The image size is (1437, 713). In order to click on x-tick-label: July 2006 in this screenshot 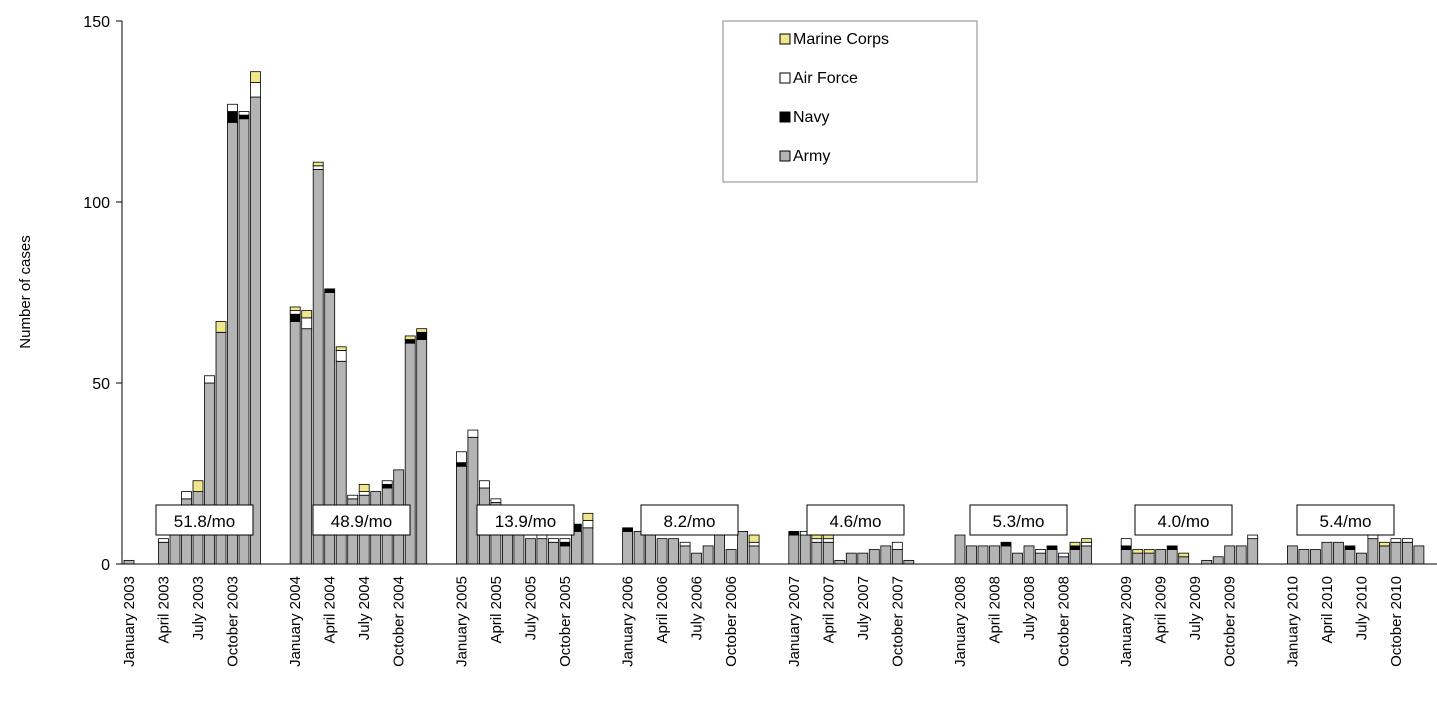, I will do `click(697, 608)`.